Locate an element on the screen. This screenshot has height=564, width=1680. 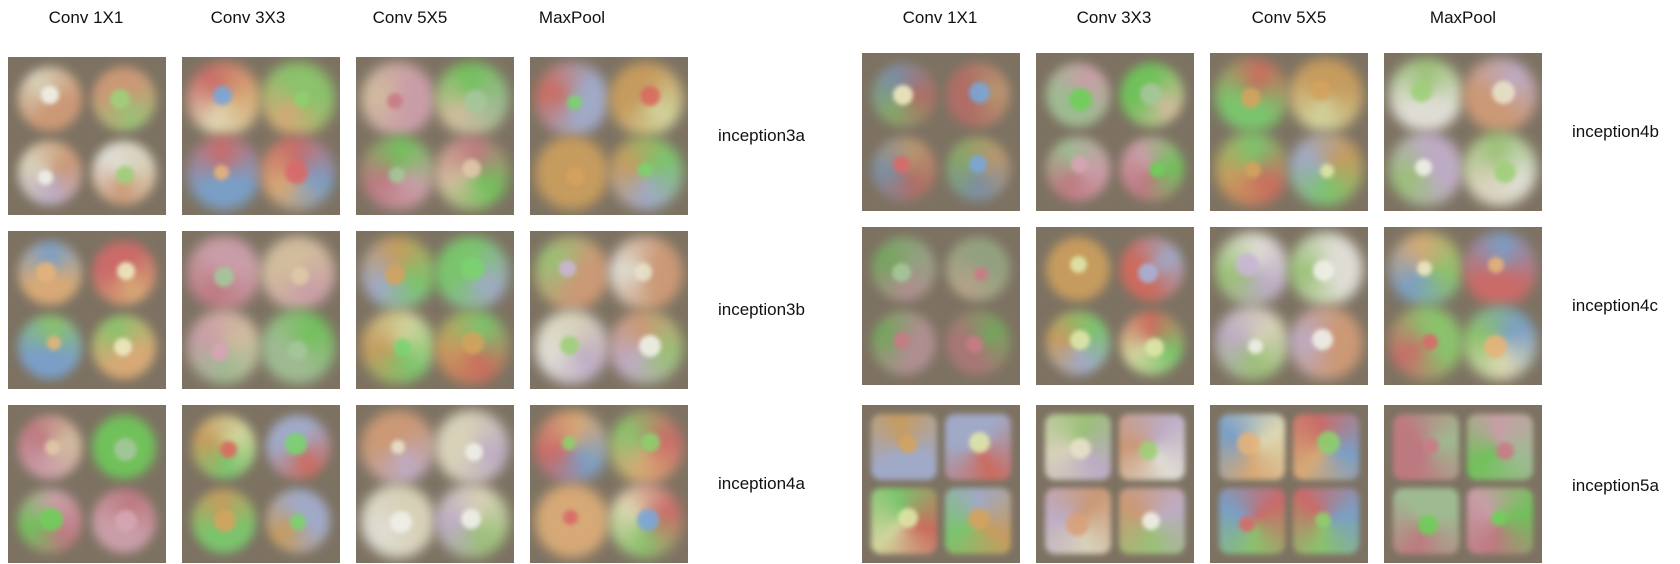
tile-left-row3-maxpool is located at coordinates (609, 484).